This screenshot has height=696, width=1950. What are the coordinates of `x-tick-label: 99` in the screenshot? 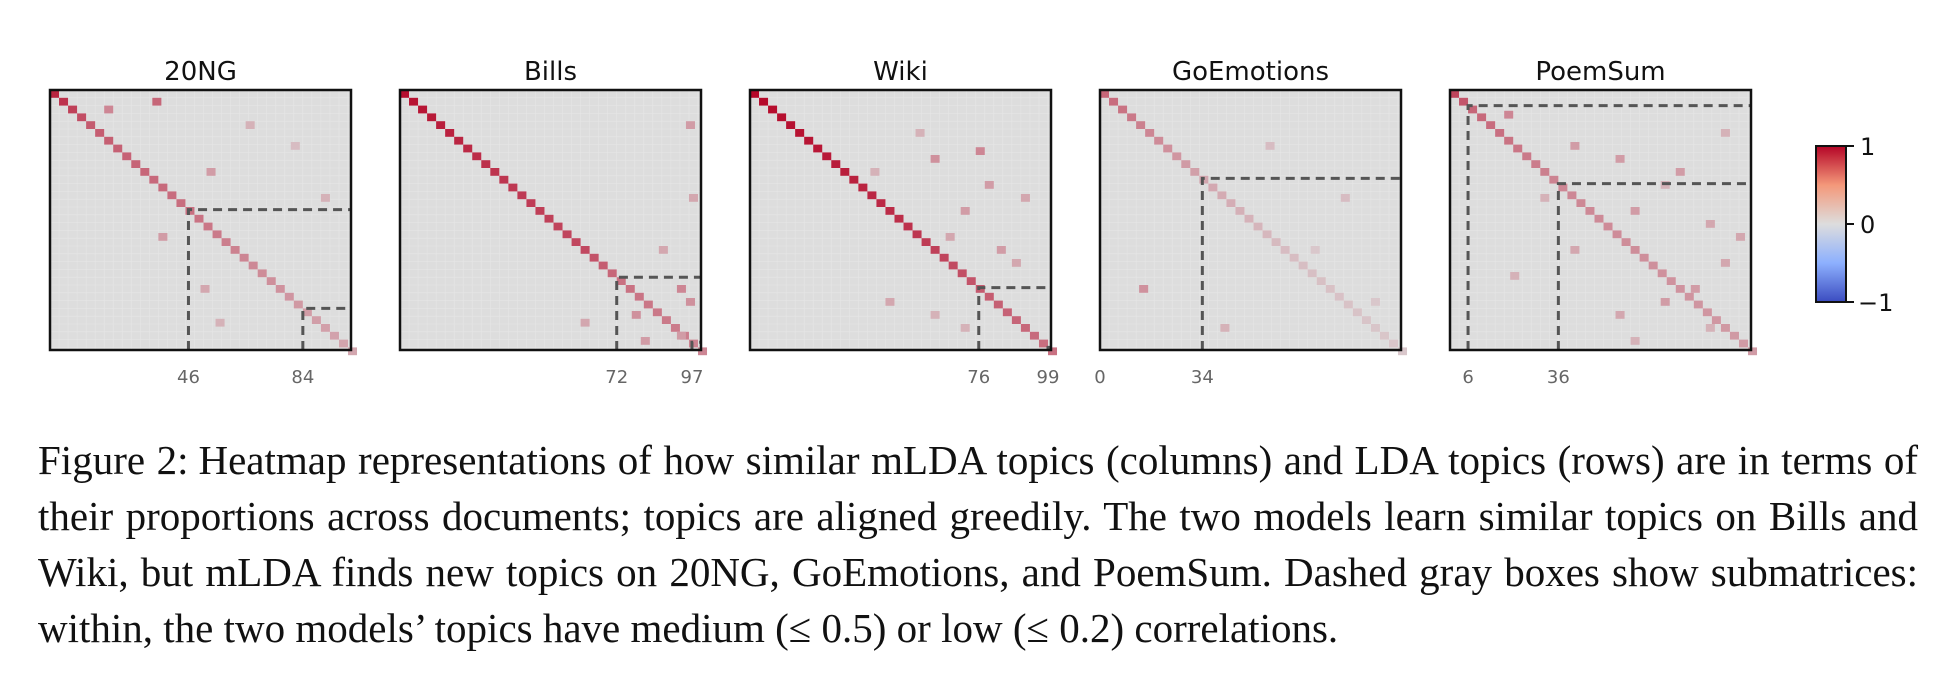 It's located at (1048, 377).